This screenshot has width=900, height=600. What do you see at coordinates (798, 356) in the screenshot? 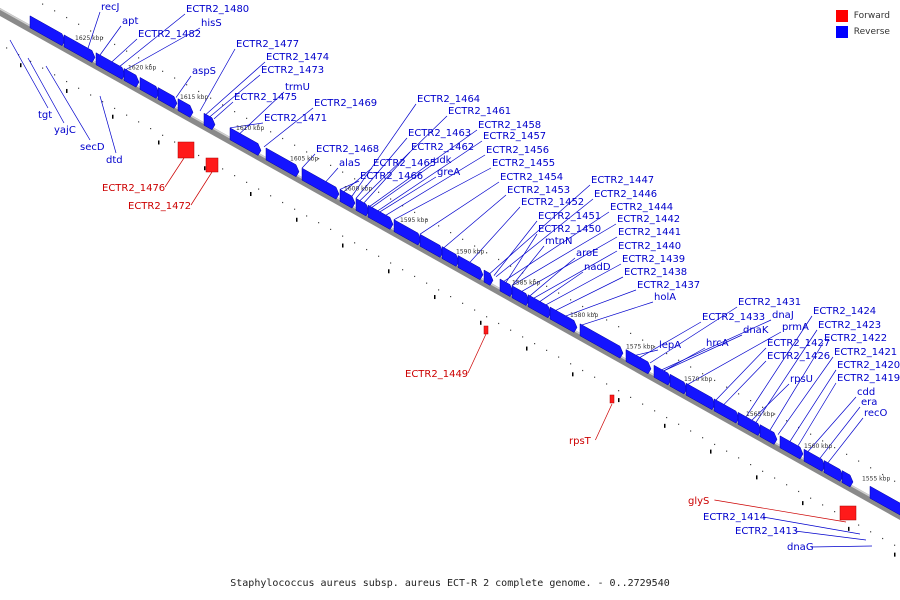
I see `gene-label-reverse: ECTR2_1426` at bounding box center [798, 356].